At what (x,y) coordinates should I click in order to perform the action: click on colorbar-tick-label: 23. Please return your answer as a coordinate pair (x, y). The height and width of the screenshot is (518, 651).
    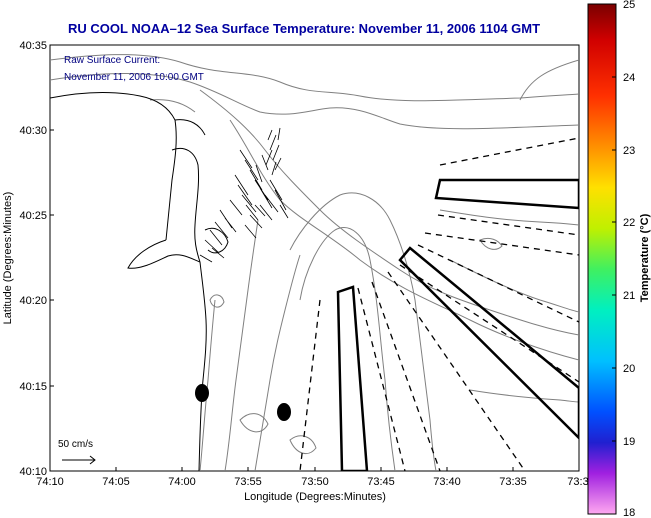
    Looking at the image, I should click on (629, 151).